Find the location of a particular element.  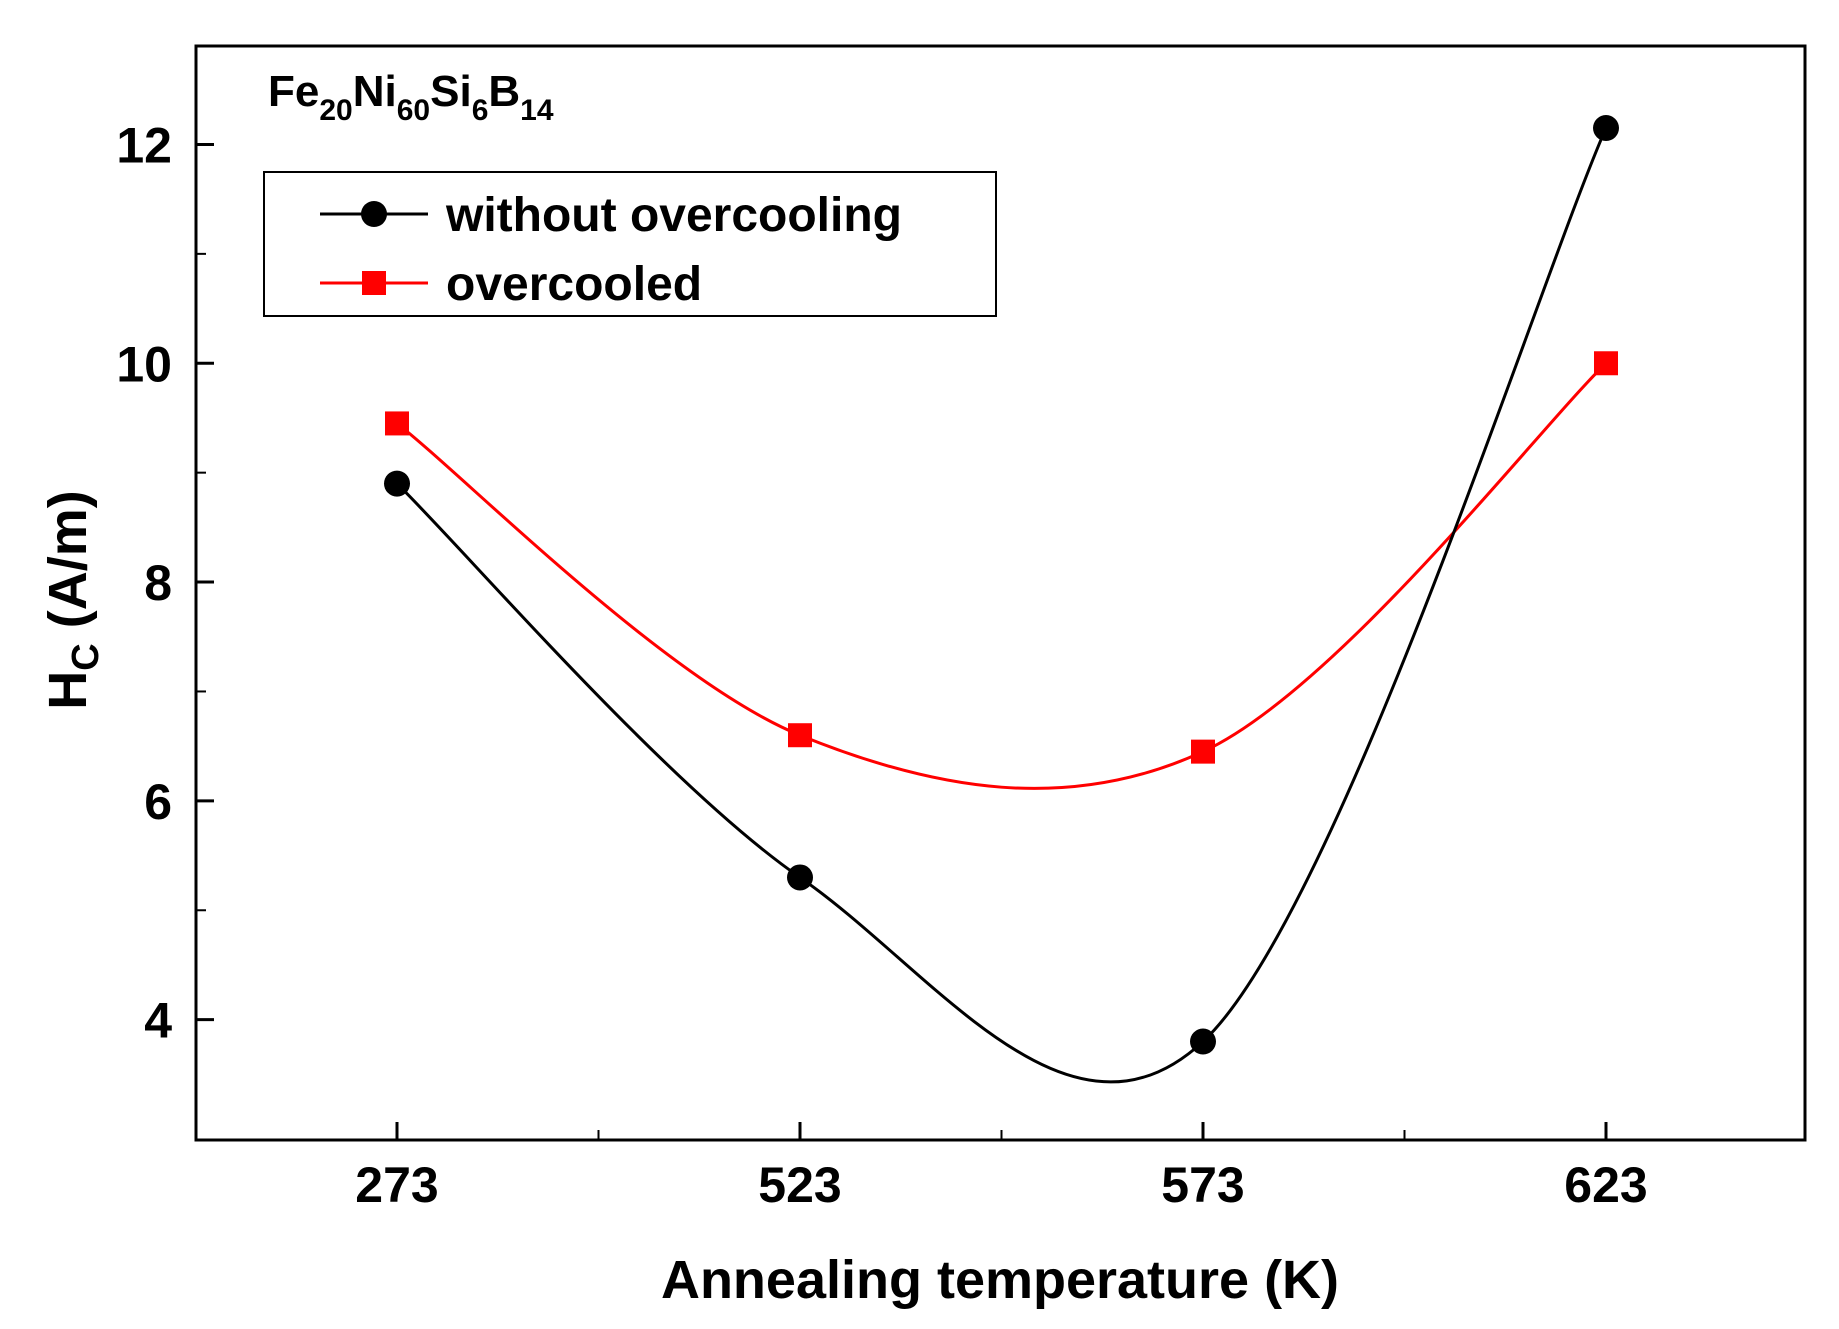

annotation-element: B is located at coordinates (504, 91).